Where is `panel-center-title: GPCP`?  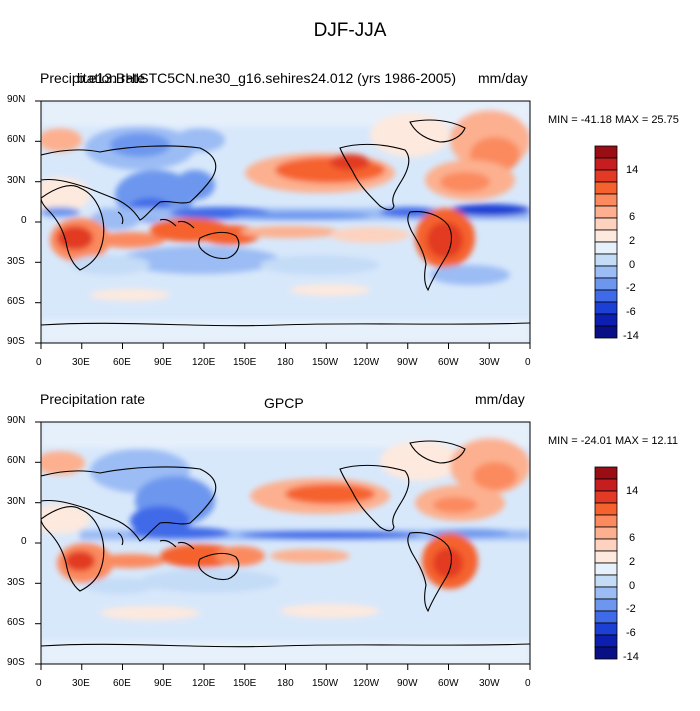 panel-center-title: GPCP is located at coordinates (284, 403).